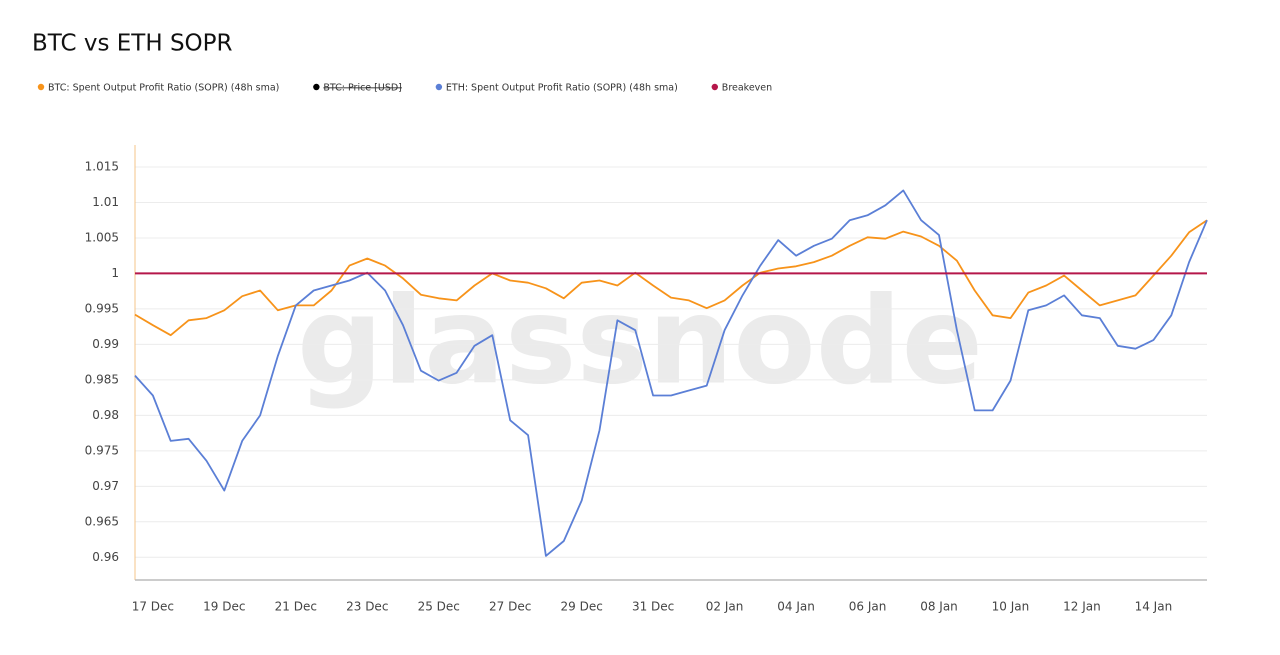  What do you see at coordinates (105, 557) in the screenshot?
I see `y-tick-label: 0.96` at bounding box center [105, 557].